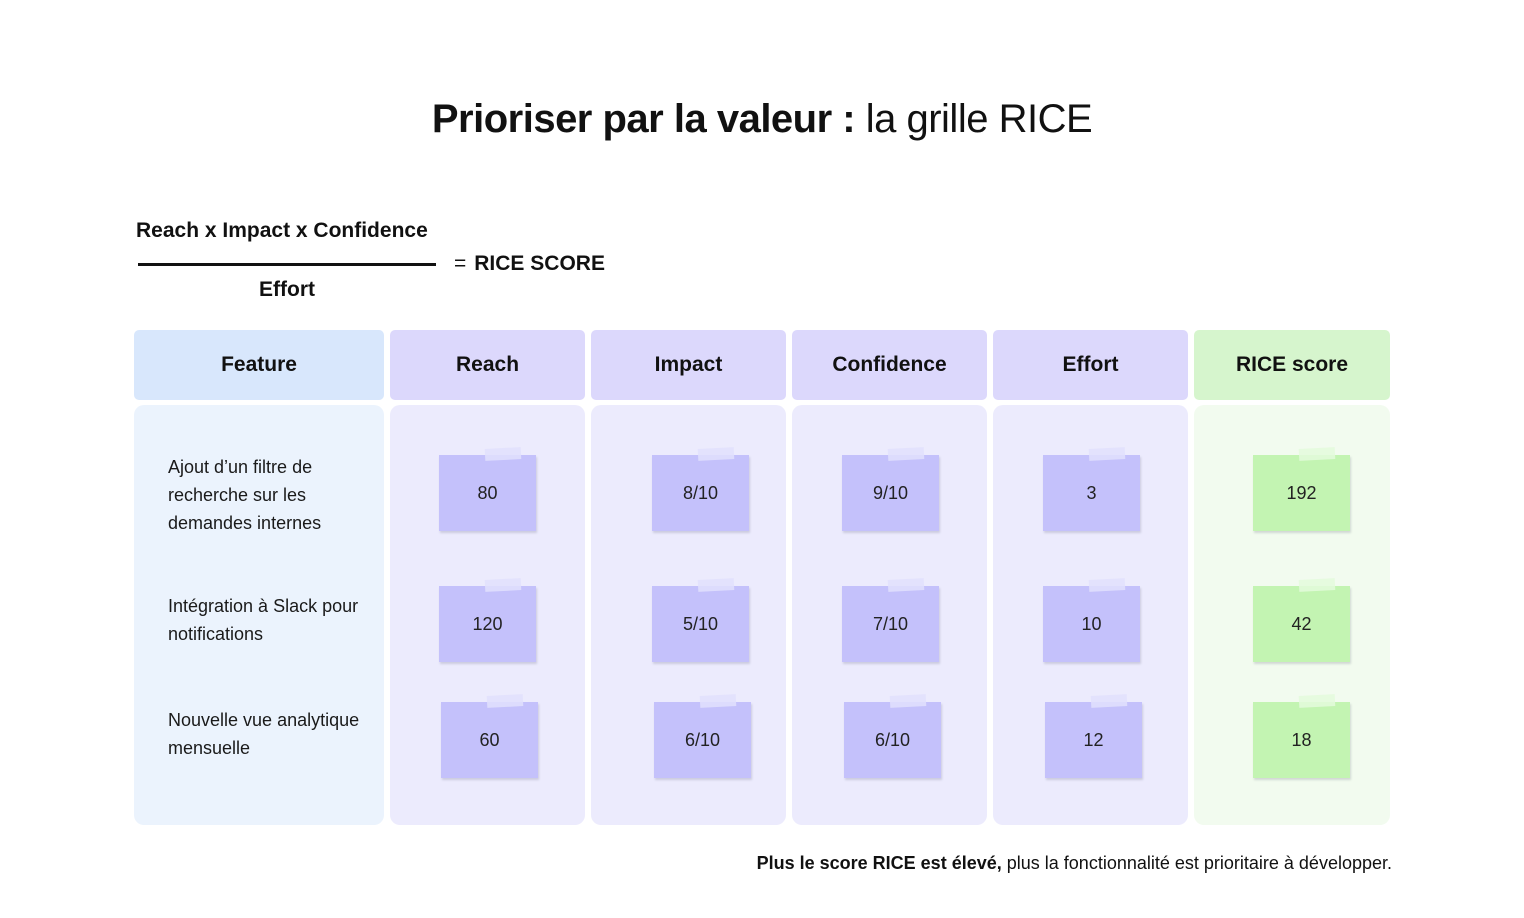 The width and height of the screenshot is (1524, 918). I want to click on sticky-note-impact: 5/10, so click(700, 620).